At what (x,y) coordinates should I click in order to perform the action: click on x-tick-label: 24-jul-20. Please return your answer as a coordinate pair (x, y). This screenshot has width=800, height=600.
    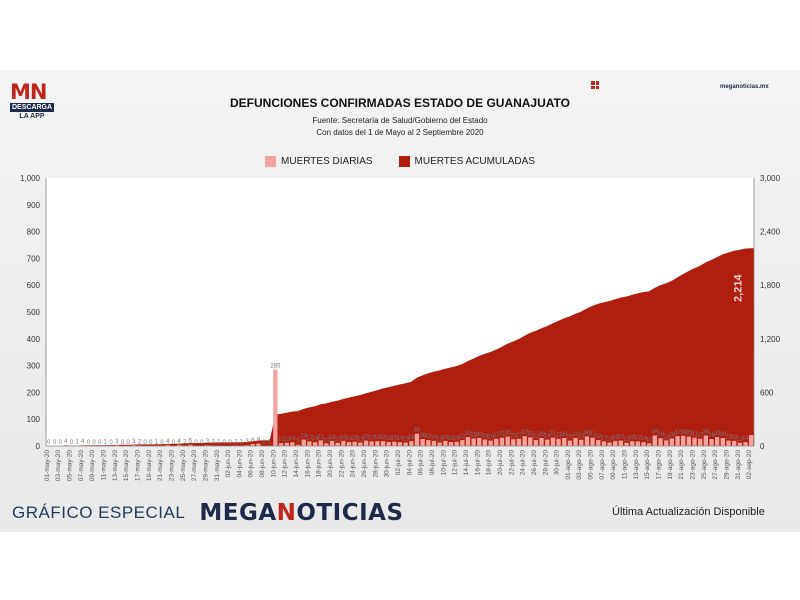
    Looking at the image, I should click on (523, 463).